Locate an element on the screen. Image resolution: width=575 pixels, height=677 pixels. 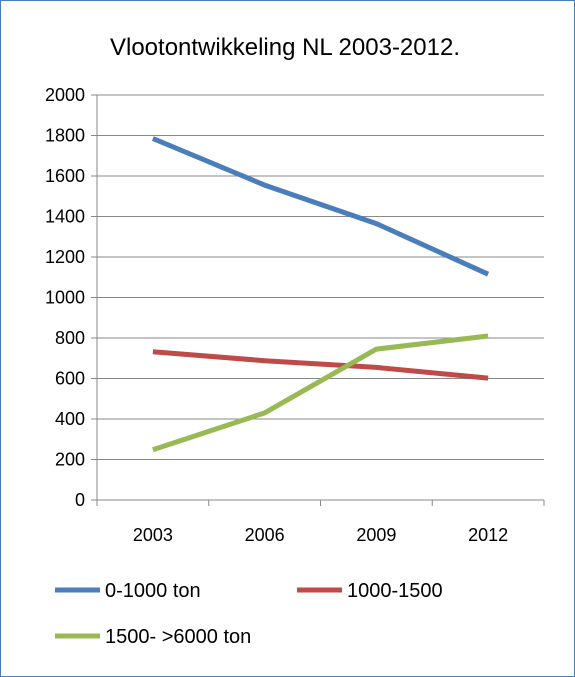
x-tick-label: 2006 is located at coordinates (265, 535).